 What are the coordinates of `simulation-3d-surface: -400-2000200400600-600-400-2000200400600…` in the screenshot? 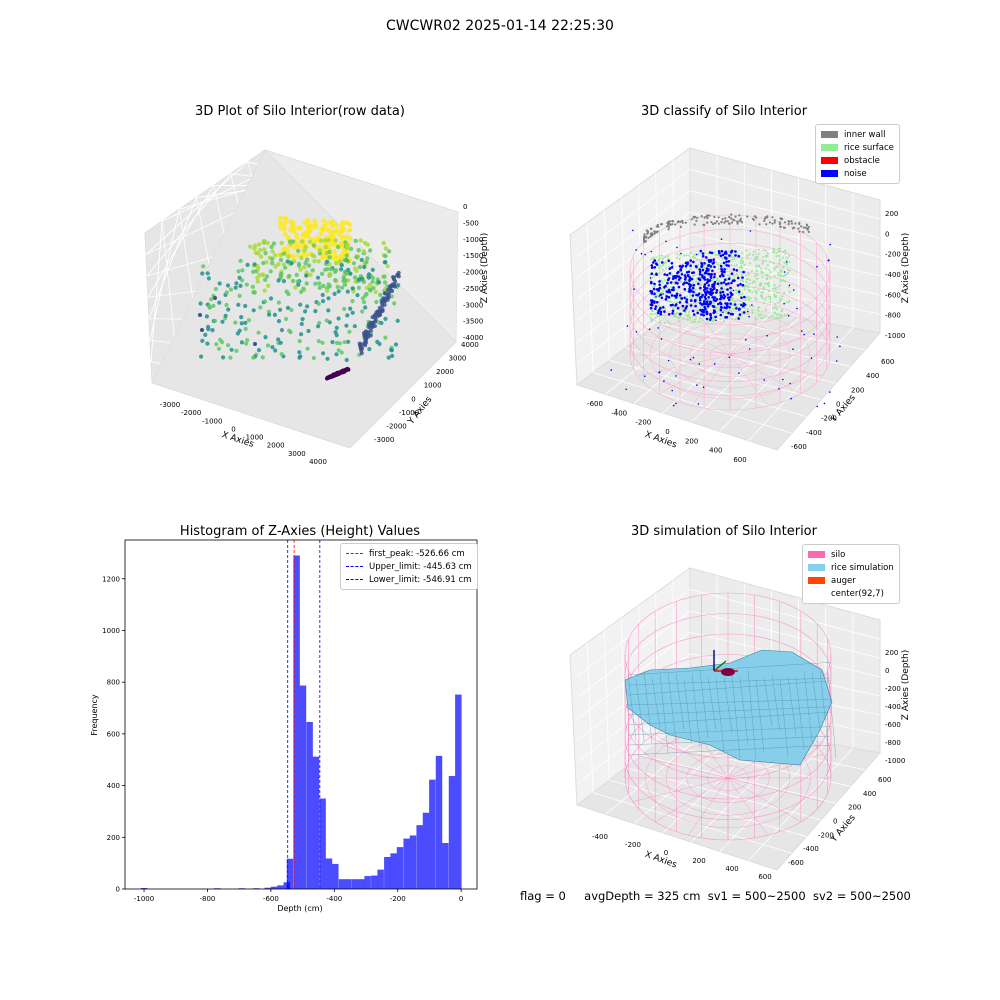 It's located at (740, 724).